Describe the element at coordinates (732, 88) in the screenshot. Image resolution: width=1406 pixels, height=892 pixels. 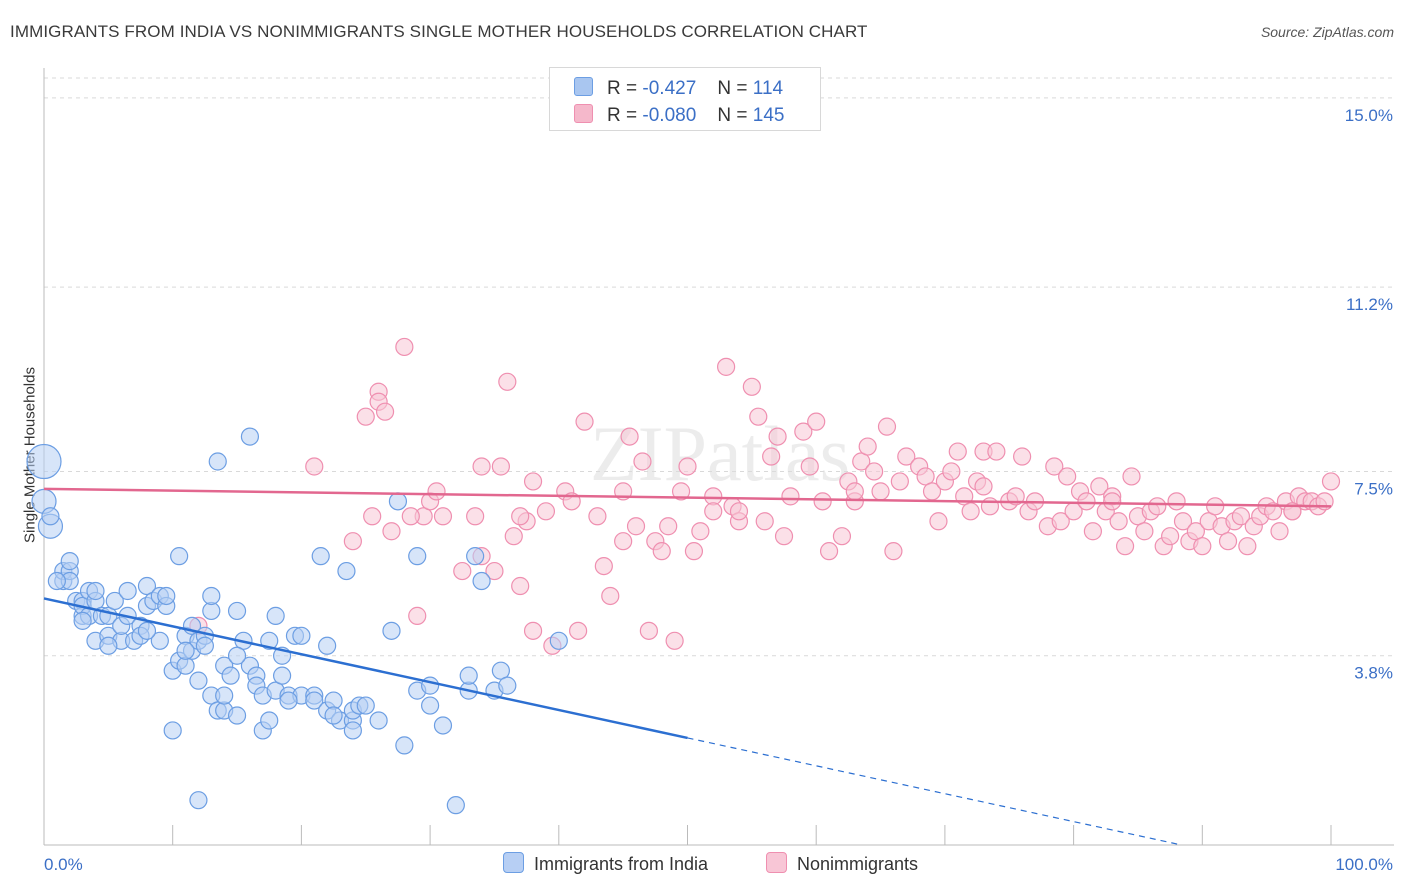
I see `n-label: N =` at that location.